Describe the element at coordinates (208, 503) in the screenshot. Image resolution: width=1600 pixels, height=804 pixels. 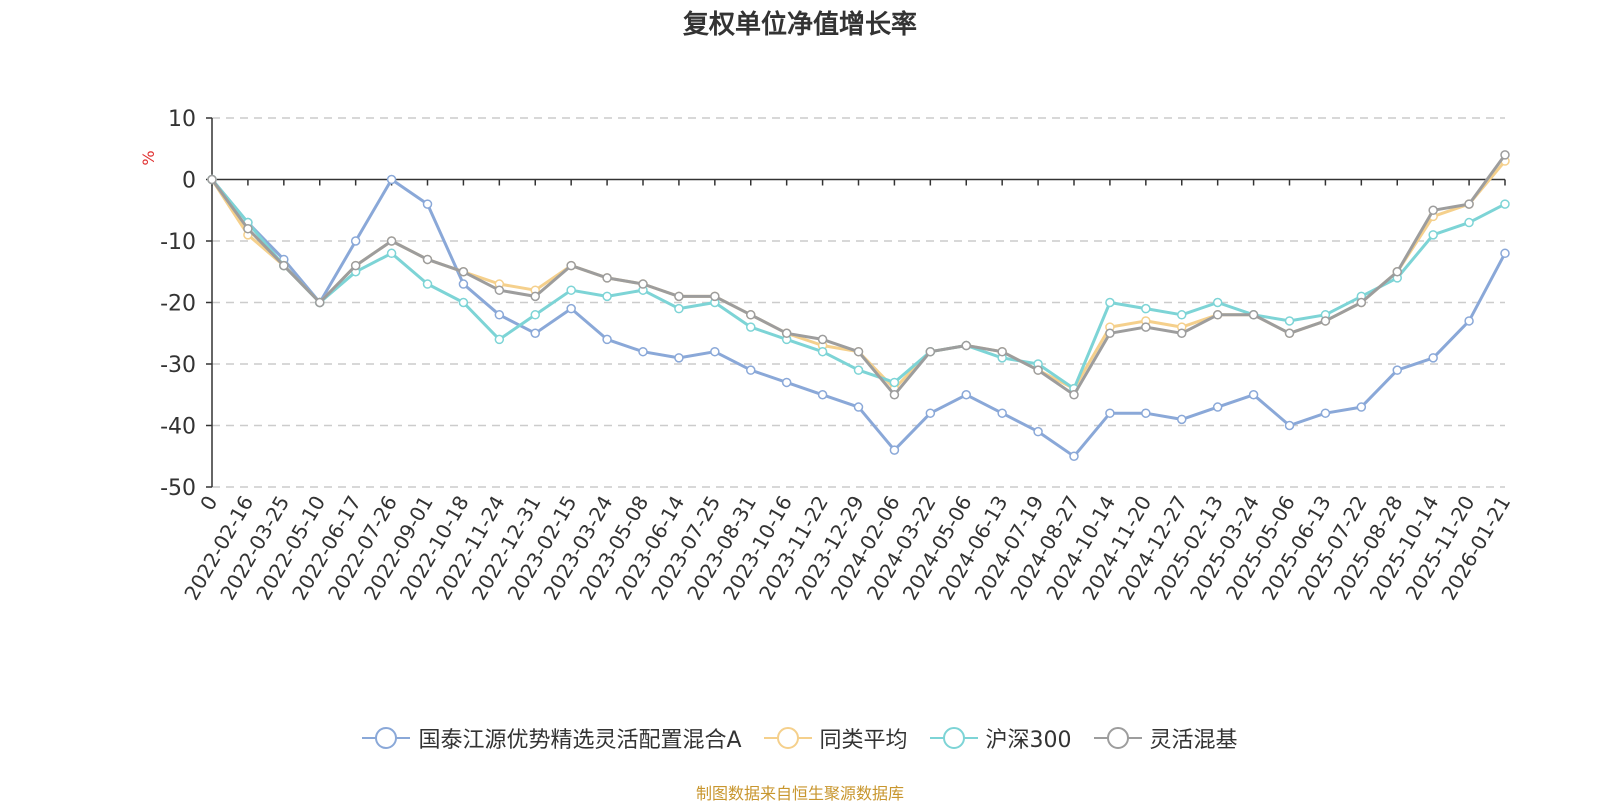
I see `x-tick-label: 0` at that location.